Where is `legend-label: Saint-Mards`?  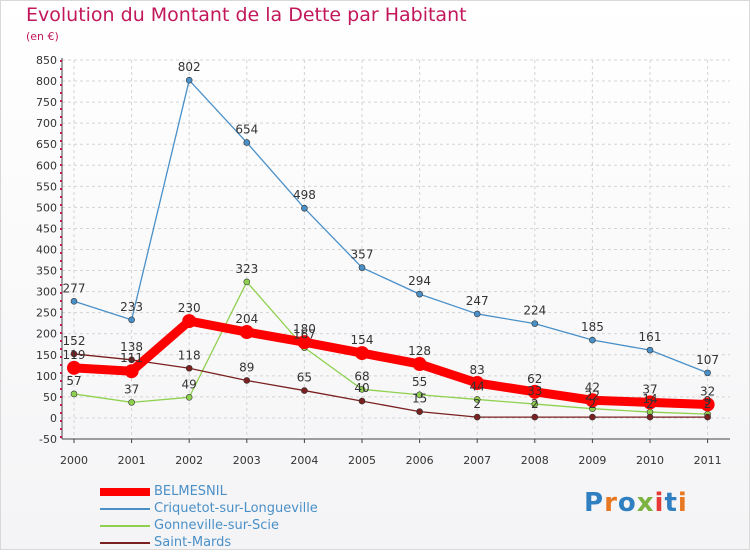
legend-label: Saint-Mards is located at coordinates (193, 542).